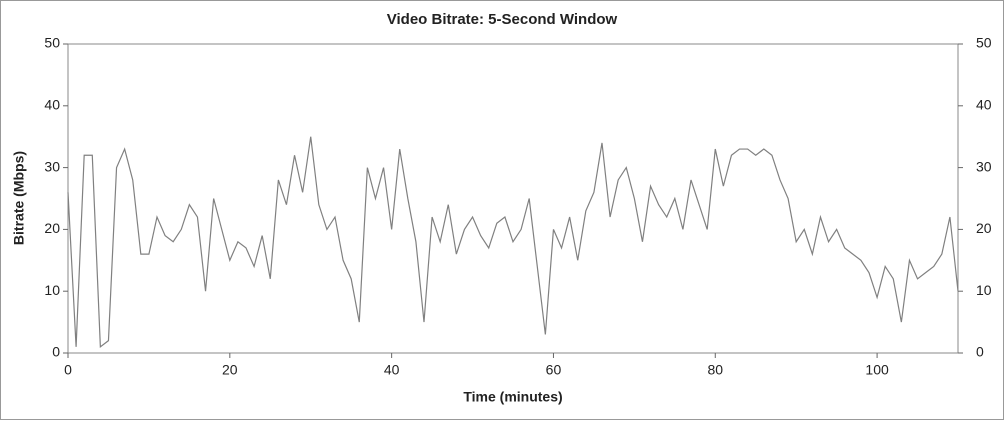 This screenshot has width=1004, height=425. Describe the element at coordinates (512, 397) in the screenshot. I see `x-axis-label: Time (minutes)` at that location.